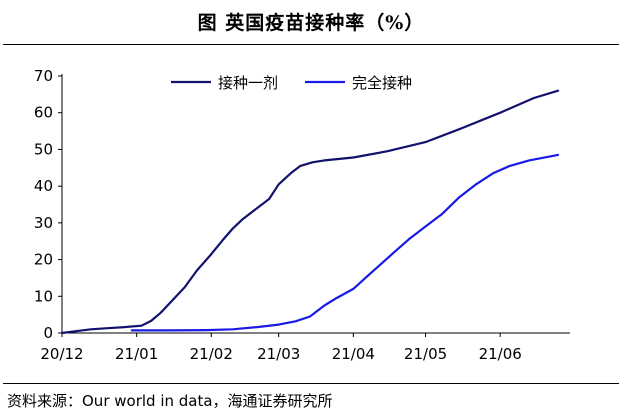  Describe the element at coordinates (43, 149) in the screenshot. I see `y-tick-label: 50` at that location.